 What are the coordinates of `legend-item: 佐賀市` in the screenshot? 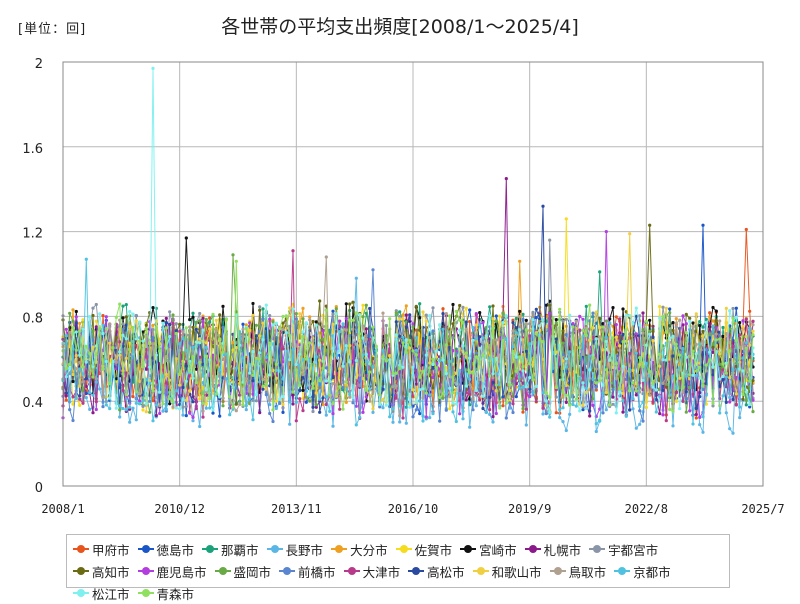 It's located at (423, 549).